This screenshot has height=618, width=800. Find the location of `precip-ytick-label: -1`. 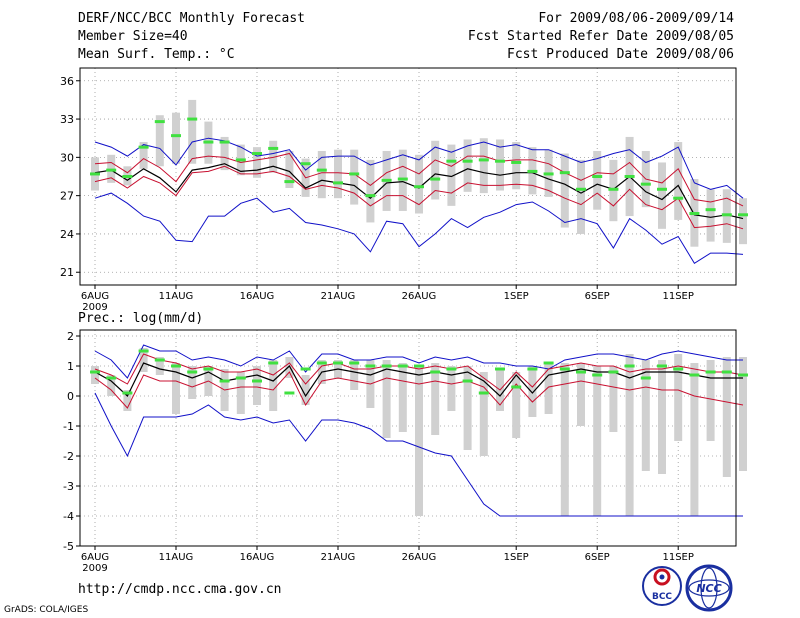

precip-ytick-label: -1 is located at coordinates (68, 426).